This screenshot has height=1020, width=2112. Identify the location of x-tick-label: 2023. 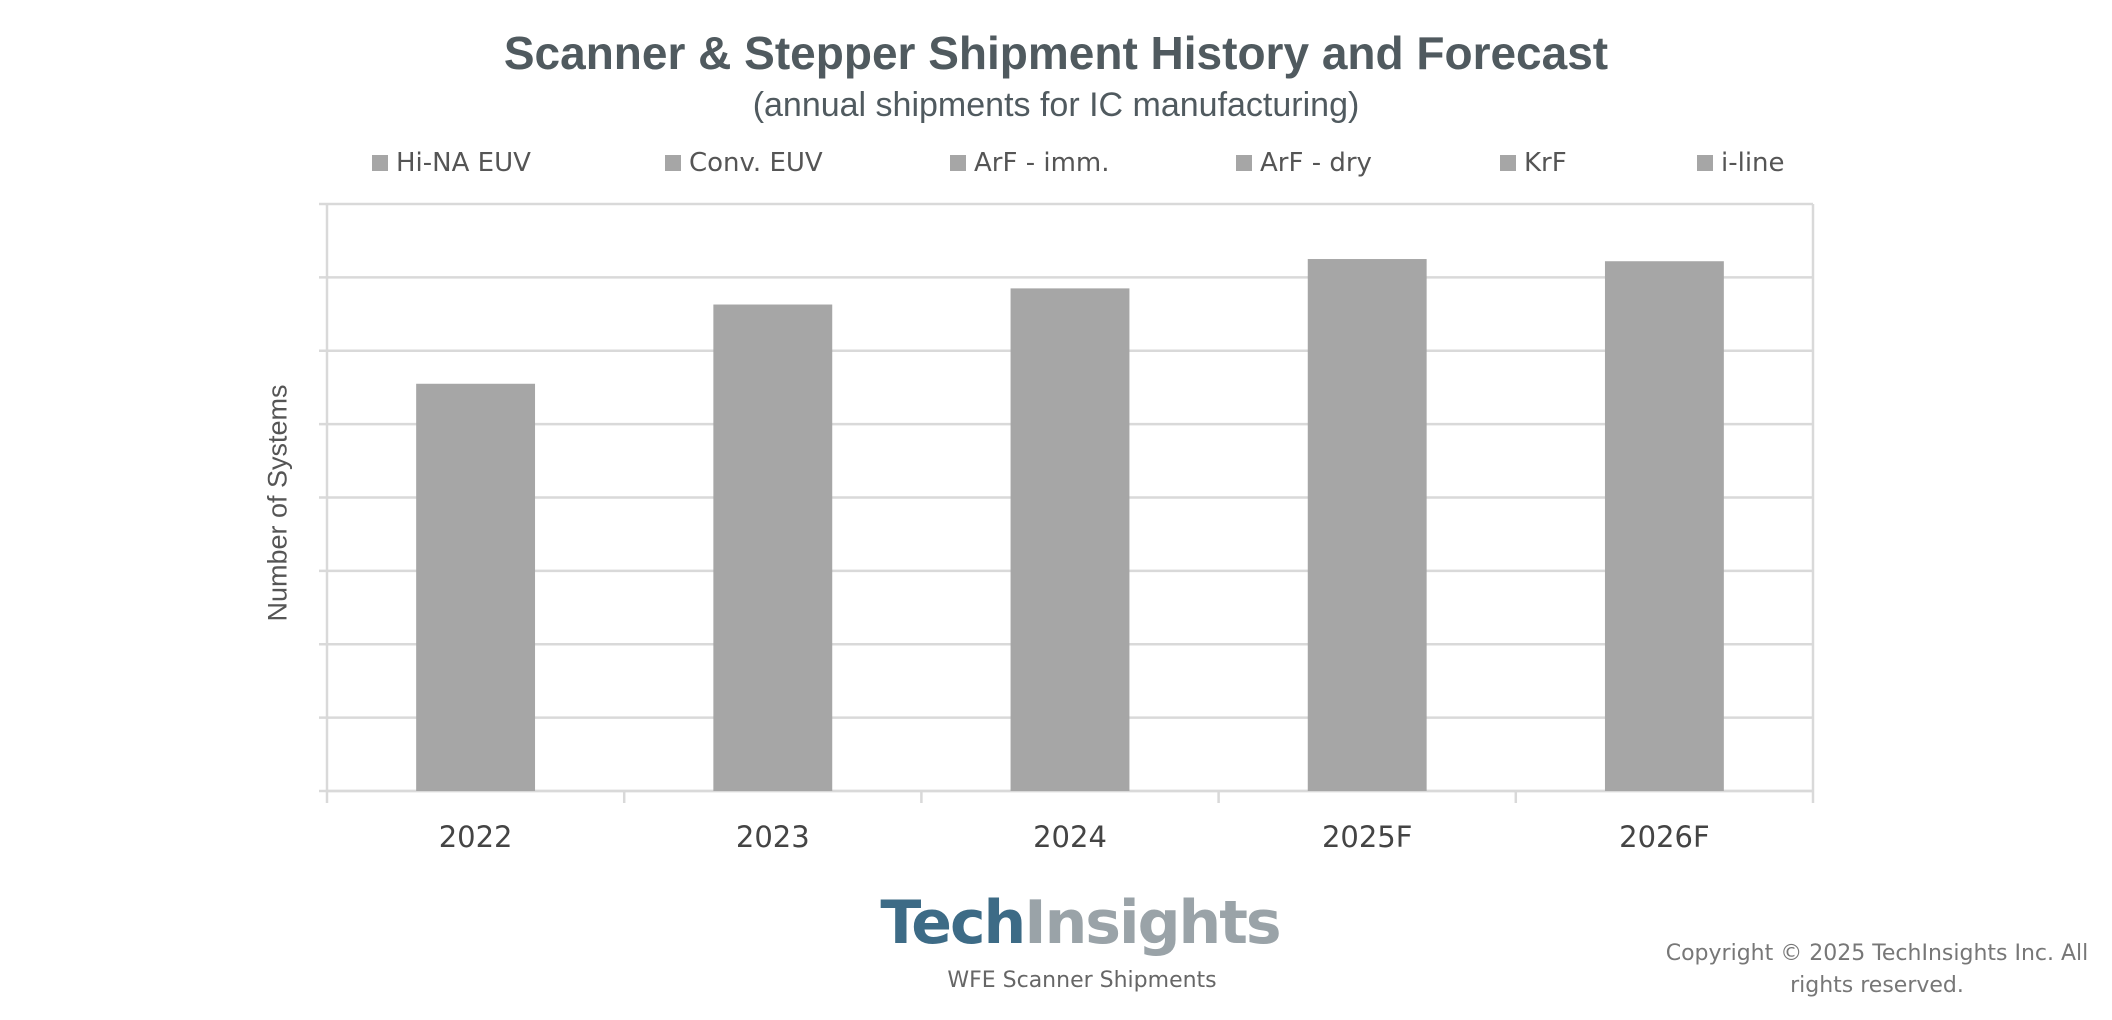
(773, 837).